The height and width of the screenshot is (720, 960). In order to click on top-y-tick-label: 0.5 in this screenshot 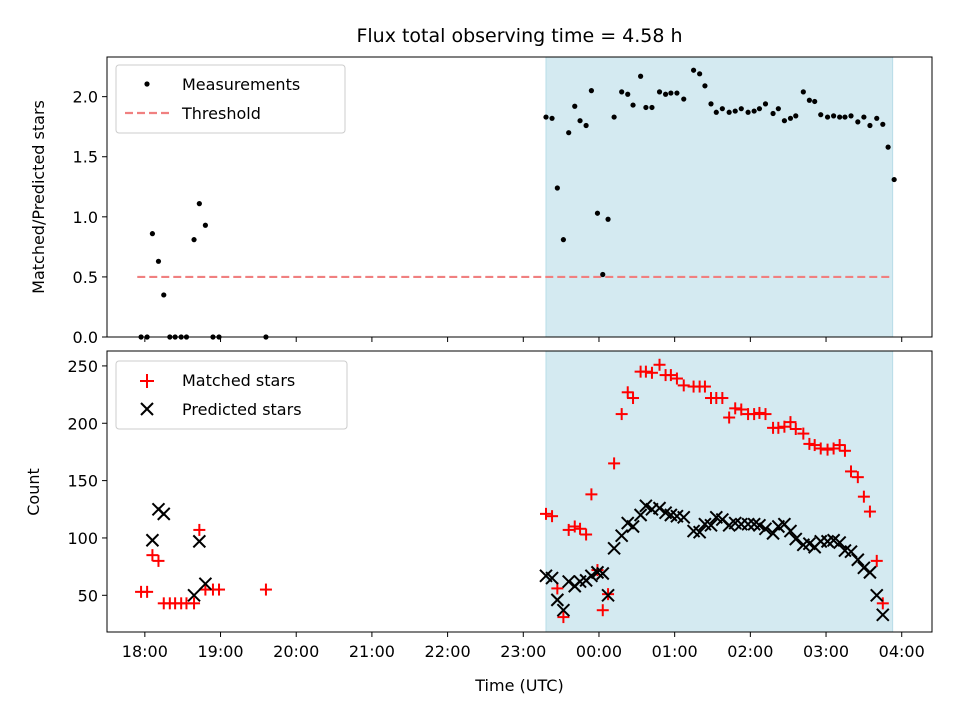, I will do `click(85, 277)`.